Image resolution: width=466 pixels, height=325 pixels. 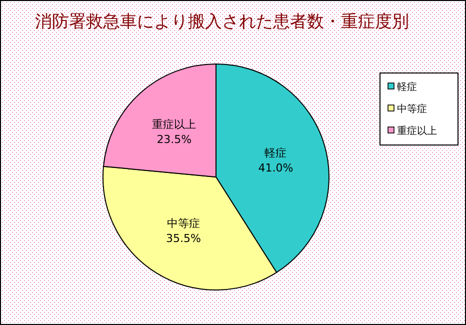 What do you see at coordinates (174, 139) in the screenshot?
I see `data-label: 23.5%` at bounding box center [174, 139].